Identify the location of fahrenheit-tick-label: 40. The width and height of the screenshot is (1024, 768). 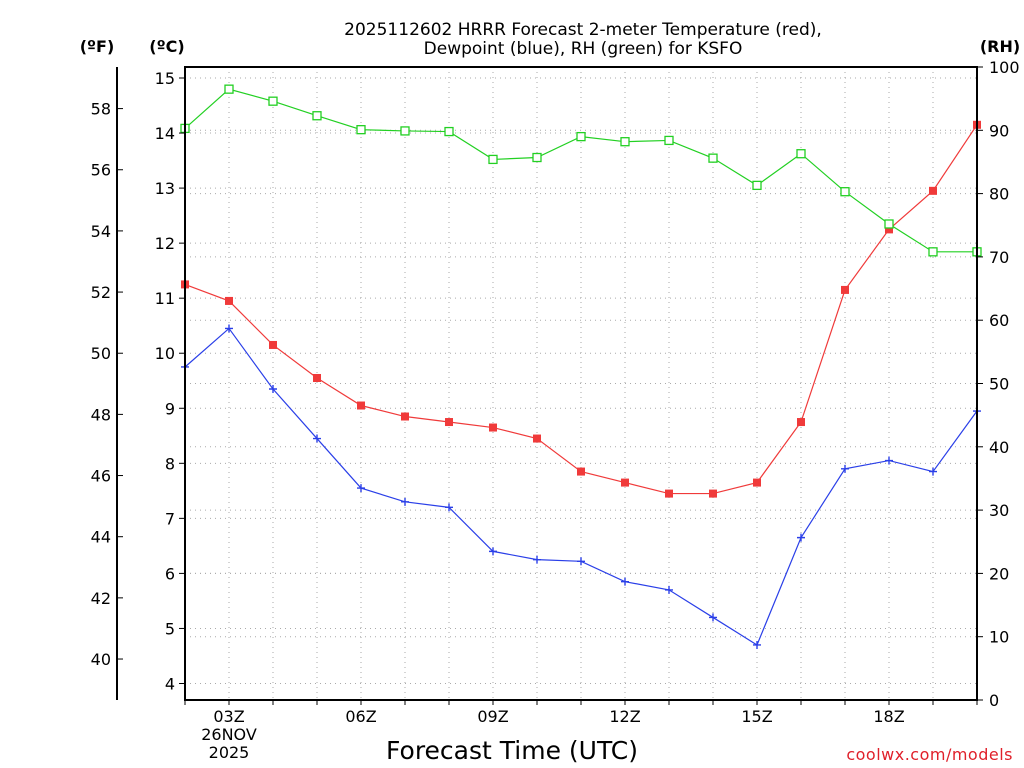
(101, 659).